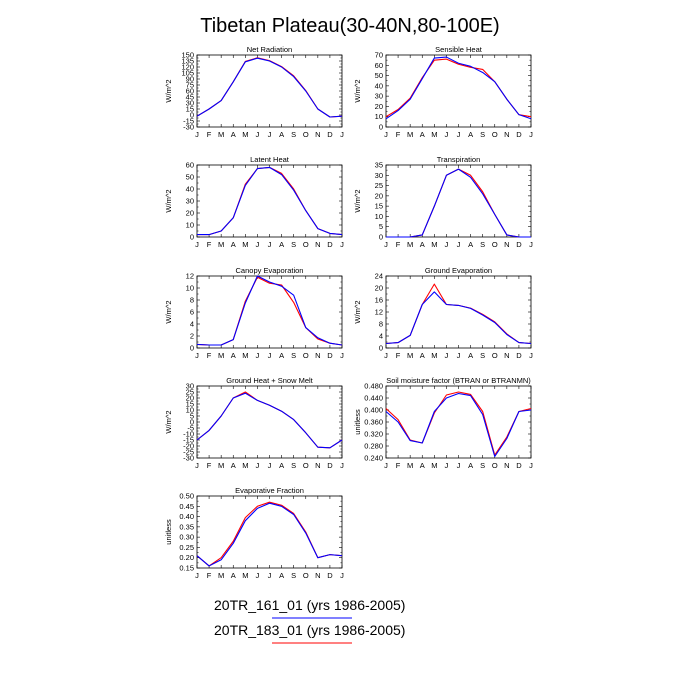 The height and width of the screenshot is (700, 700). I want to click on y-tick-label: 75, so click(190, 85).